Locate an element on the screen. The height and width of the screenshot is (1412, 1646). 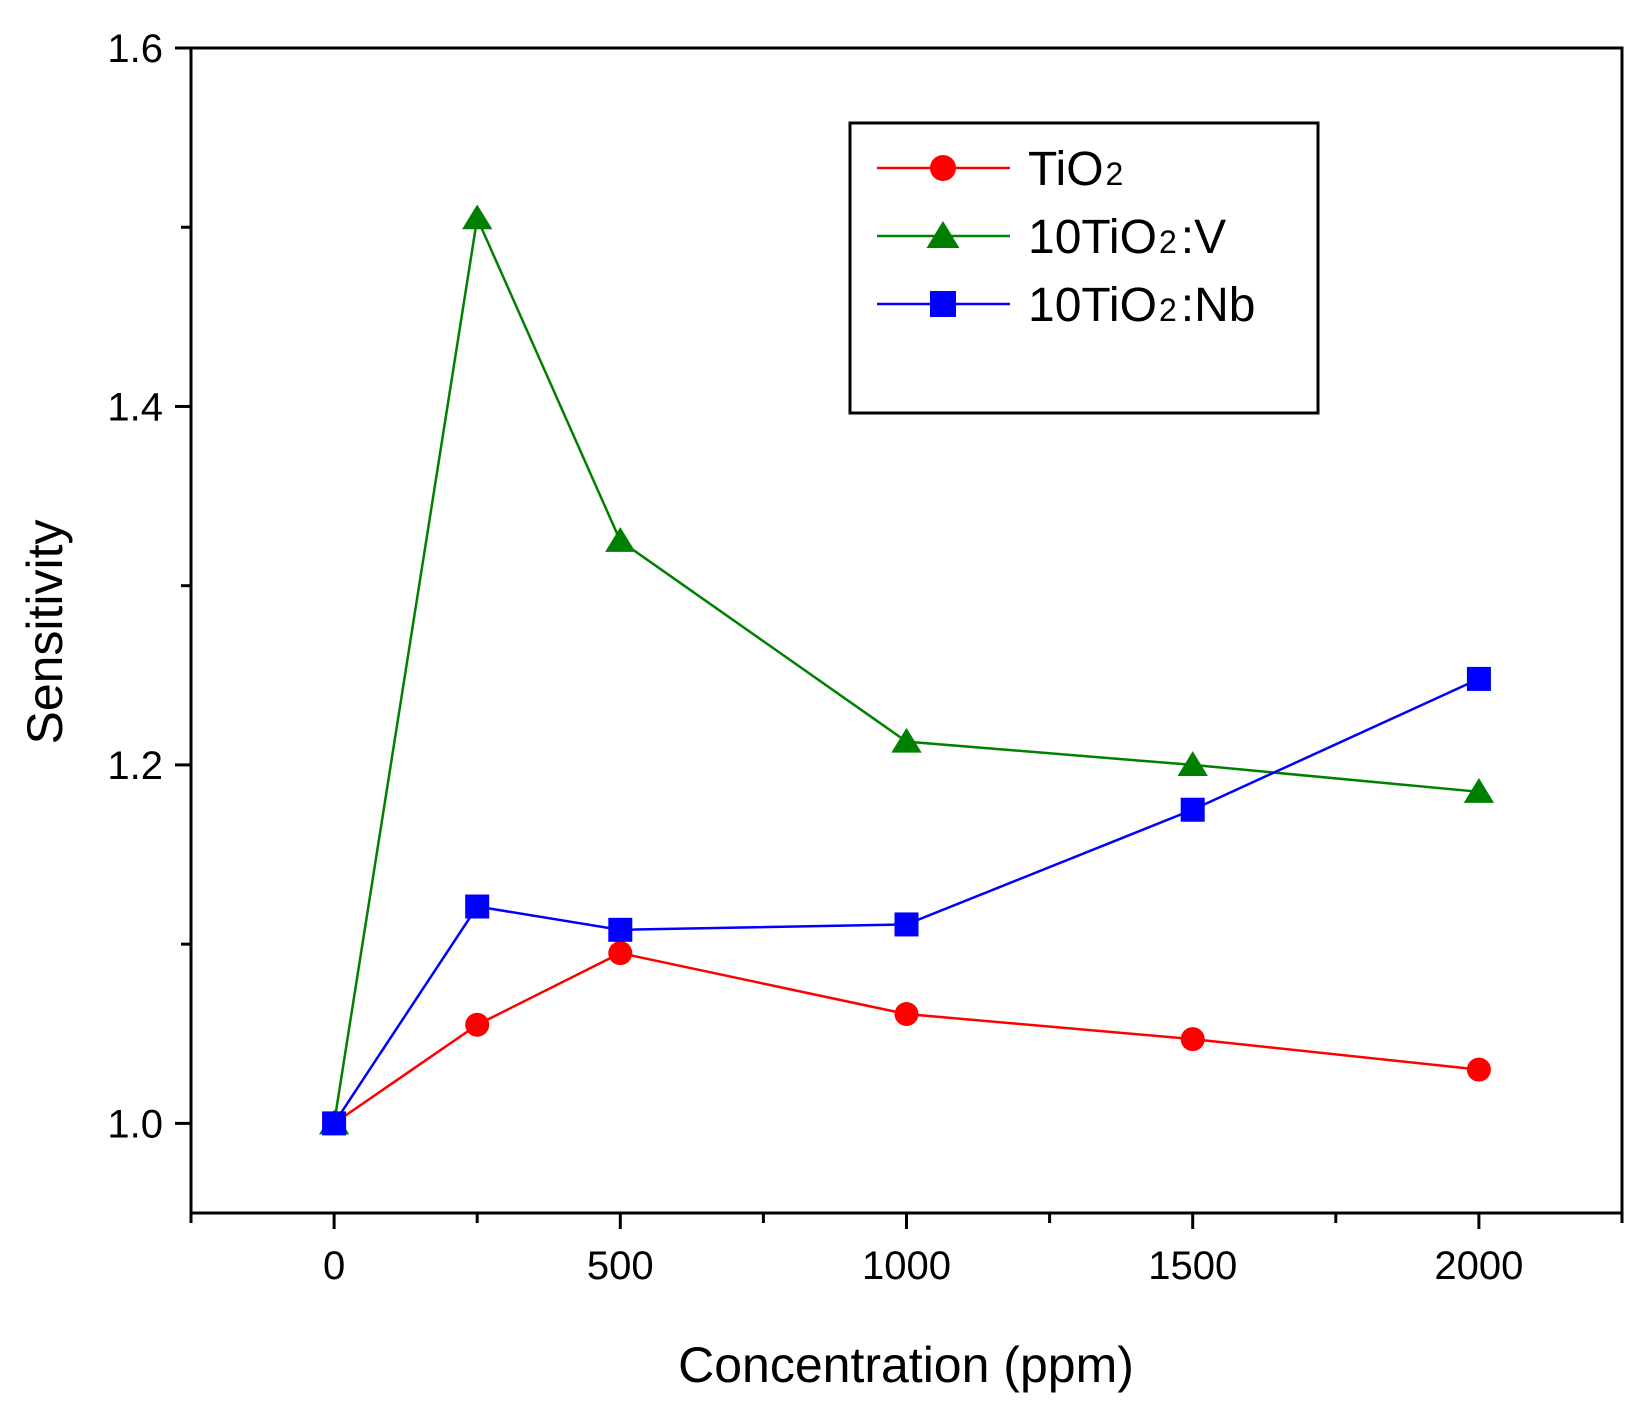
legend-label: 10TiO2:V is located at coordinates (1127, 237).